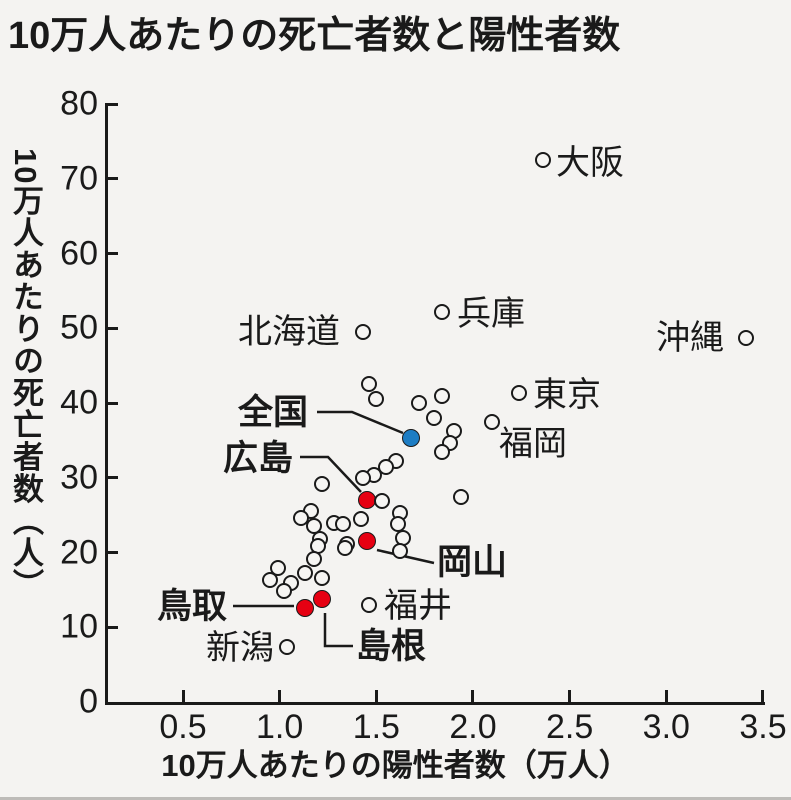 The width and height of the screenshot is (791, 800). What do you see at coordinates (240, 648) in the screenshot?
I see `point-label-新潟: 新潟` at bounding box center [240, 648].